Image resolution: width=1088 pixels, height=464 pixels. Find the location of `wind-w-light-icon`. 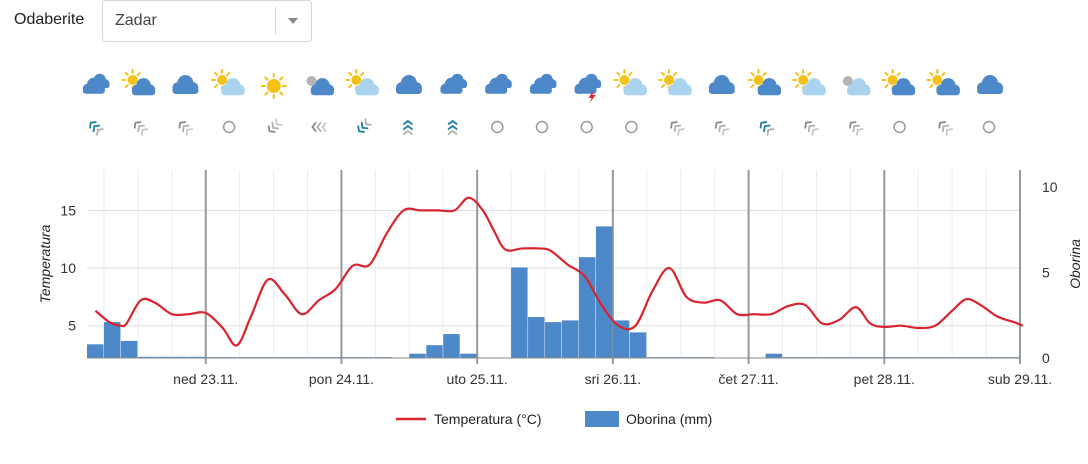

wind-w-light-icon is located at coordinates (319, 127).